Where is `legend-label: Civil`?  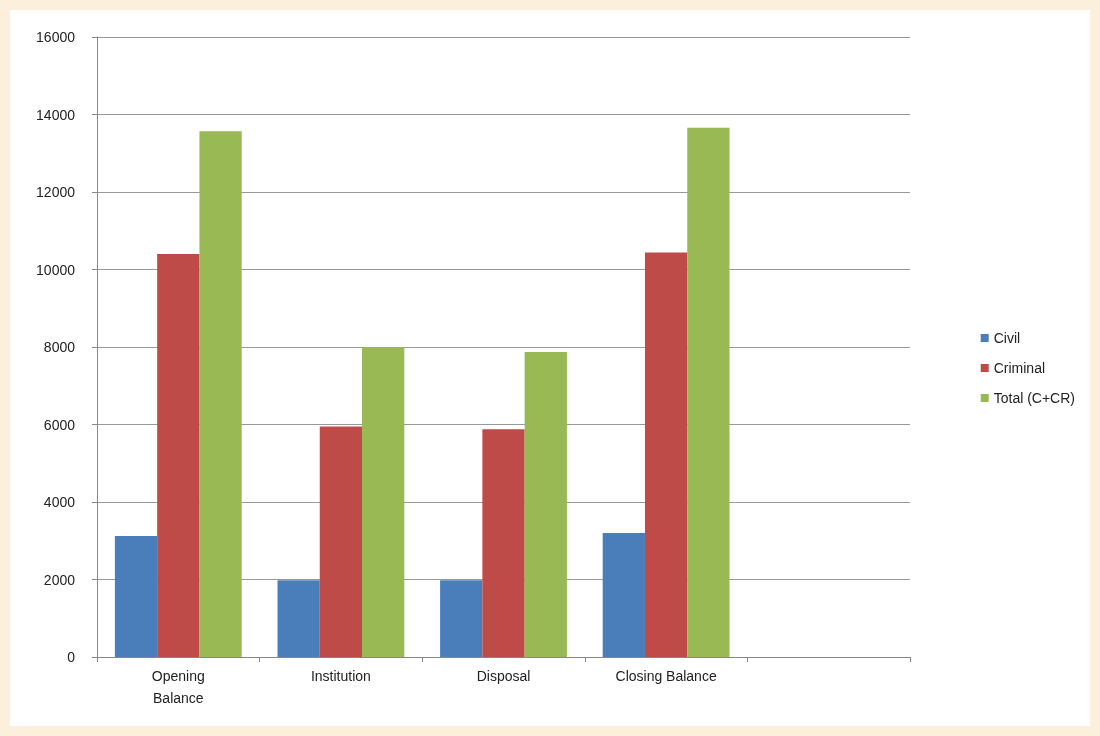
legend-label: Civil is located at coordinates (1007, 338).